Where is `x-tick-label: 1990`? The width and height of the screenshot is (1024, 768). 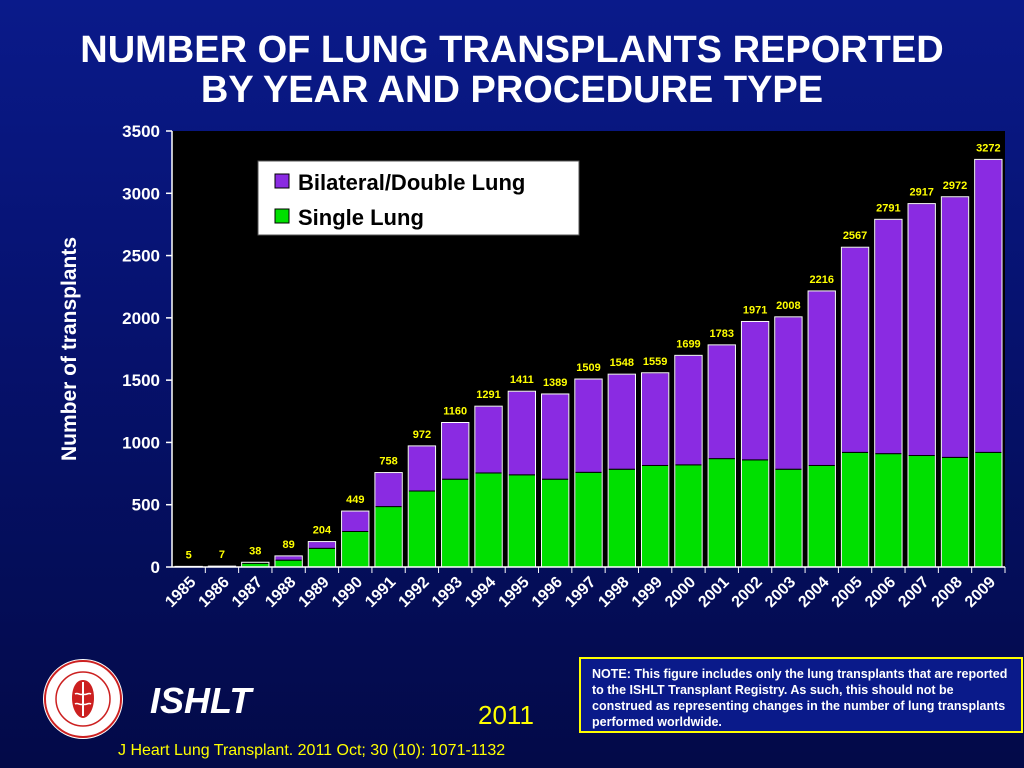
x-tick-label: 1990 is located at coordinates (347, 592).